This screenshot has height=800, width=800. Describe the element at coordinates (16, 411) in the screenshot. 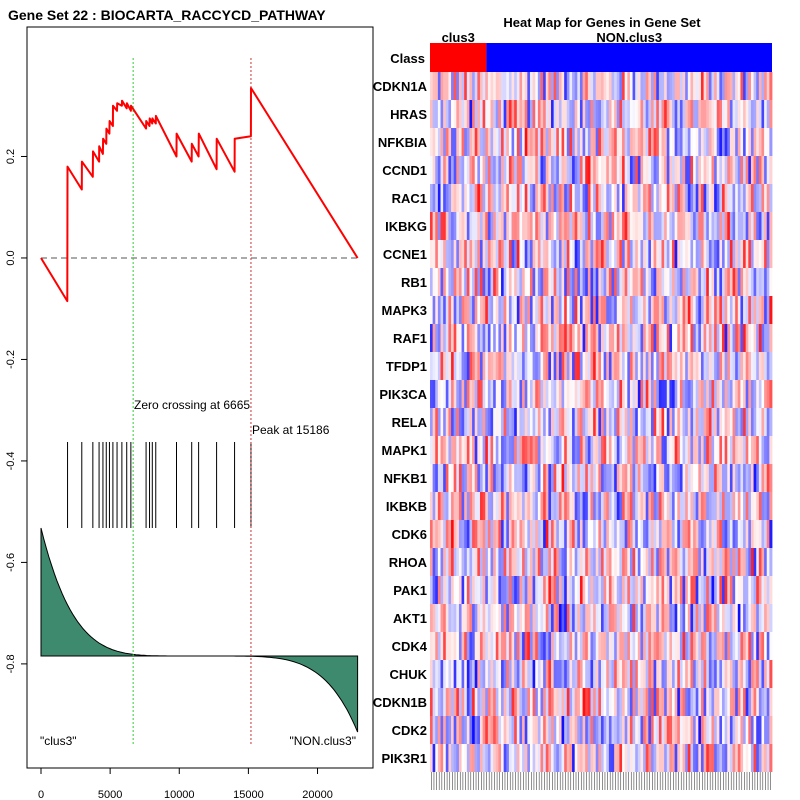

I see `enrichment-y-axis: 0.20.0-0.2-0.4-0.6-0.8` at that location.